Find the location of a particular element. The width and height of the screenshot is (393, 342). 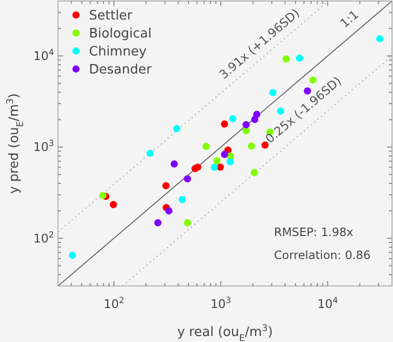

annotation: RMSEP: 1.98x is located at coordinates (314, 232).